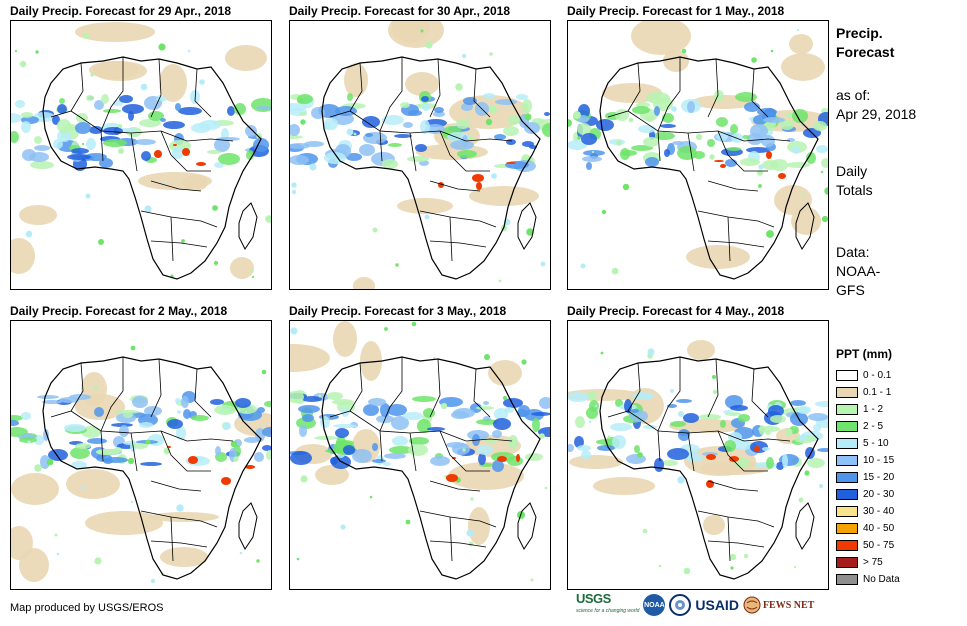 The image size is (967, 626). I want to click on legend-label: > 75, so click(873, 562).